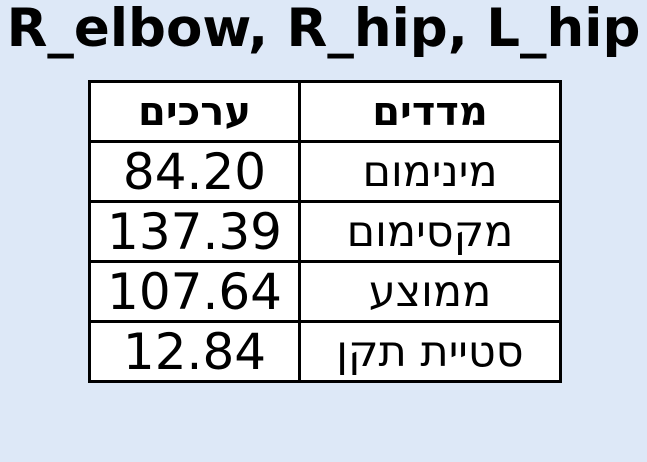  What do you see at coordinates (194, 111) in the screenshot?
I see `header-values: ערכים` at bounding box center [194, 111].